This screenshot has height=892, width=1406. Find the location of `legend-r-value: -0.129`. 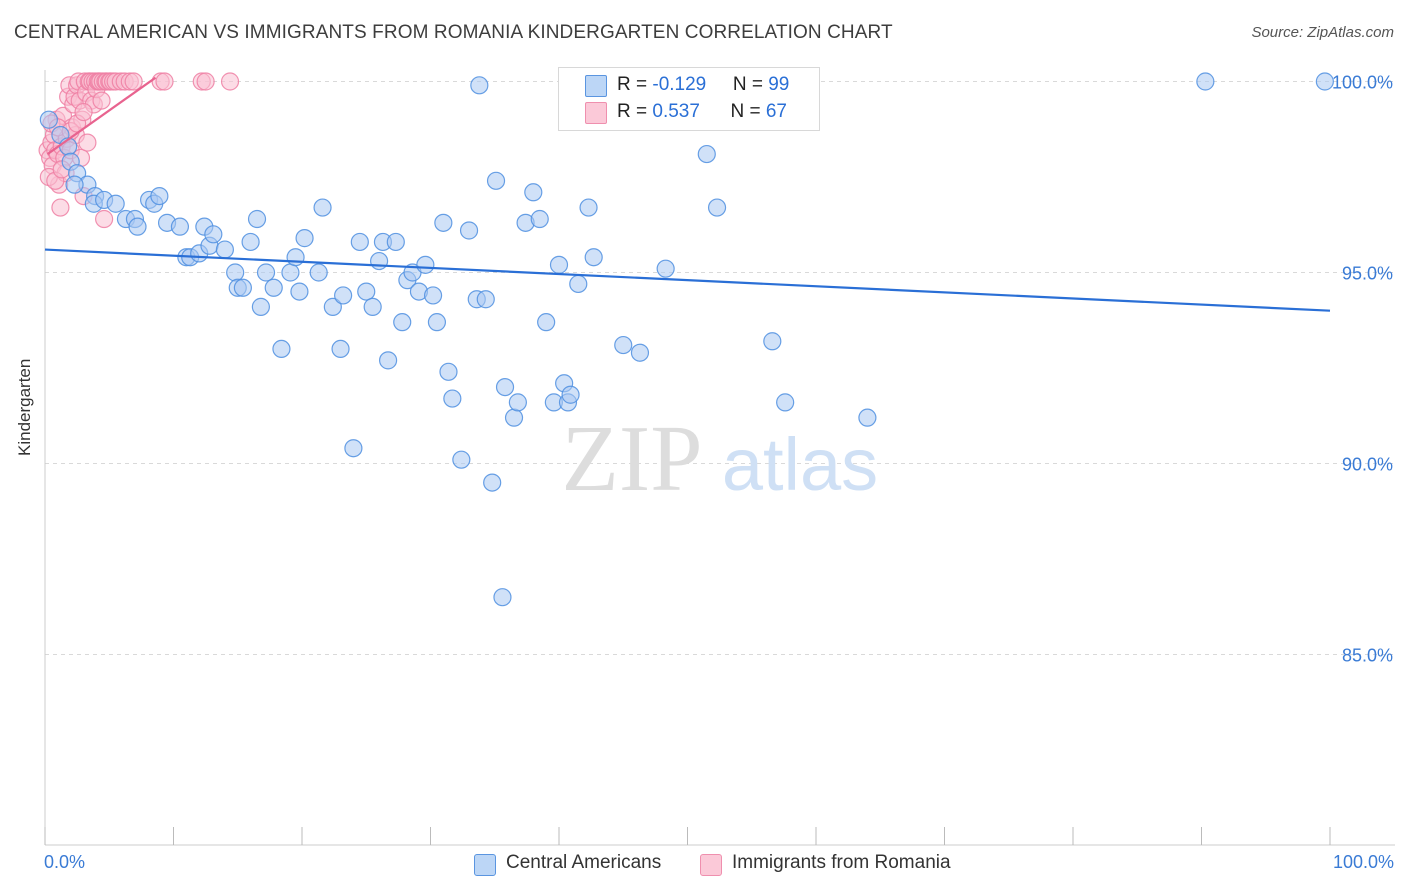

legend-r-value: -0.129 is located at coordinates (679, 84).